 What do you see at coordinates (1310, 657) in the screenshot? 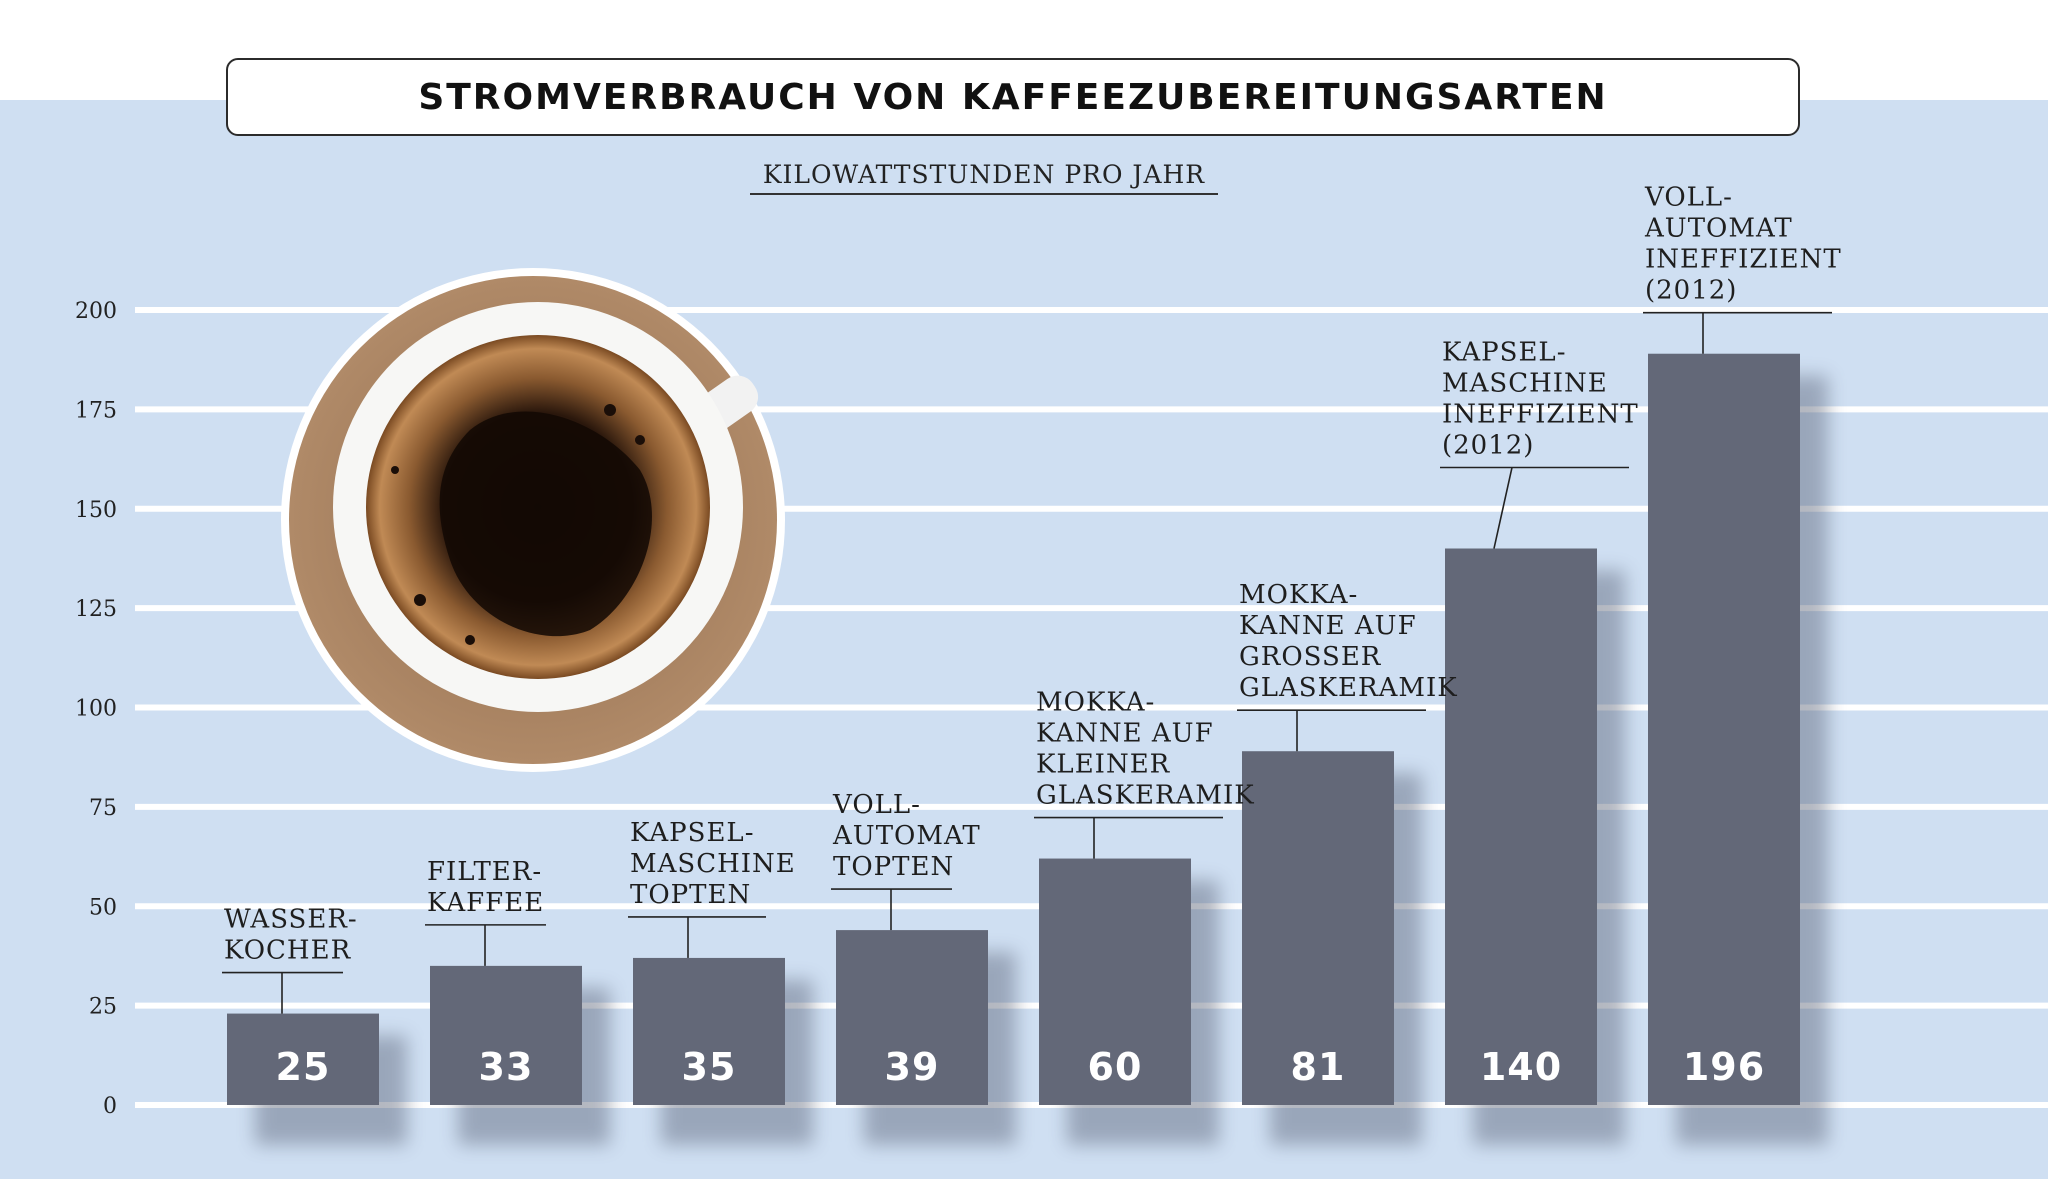
I see `category-label: GROSSER` at bounding box center [1310, 657].